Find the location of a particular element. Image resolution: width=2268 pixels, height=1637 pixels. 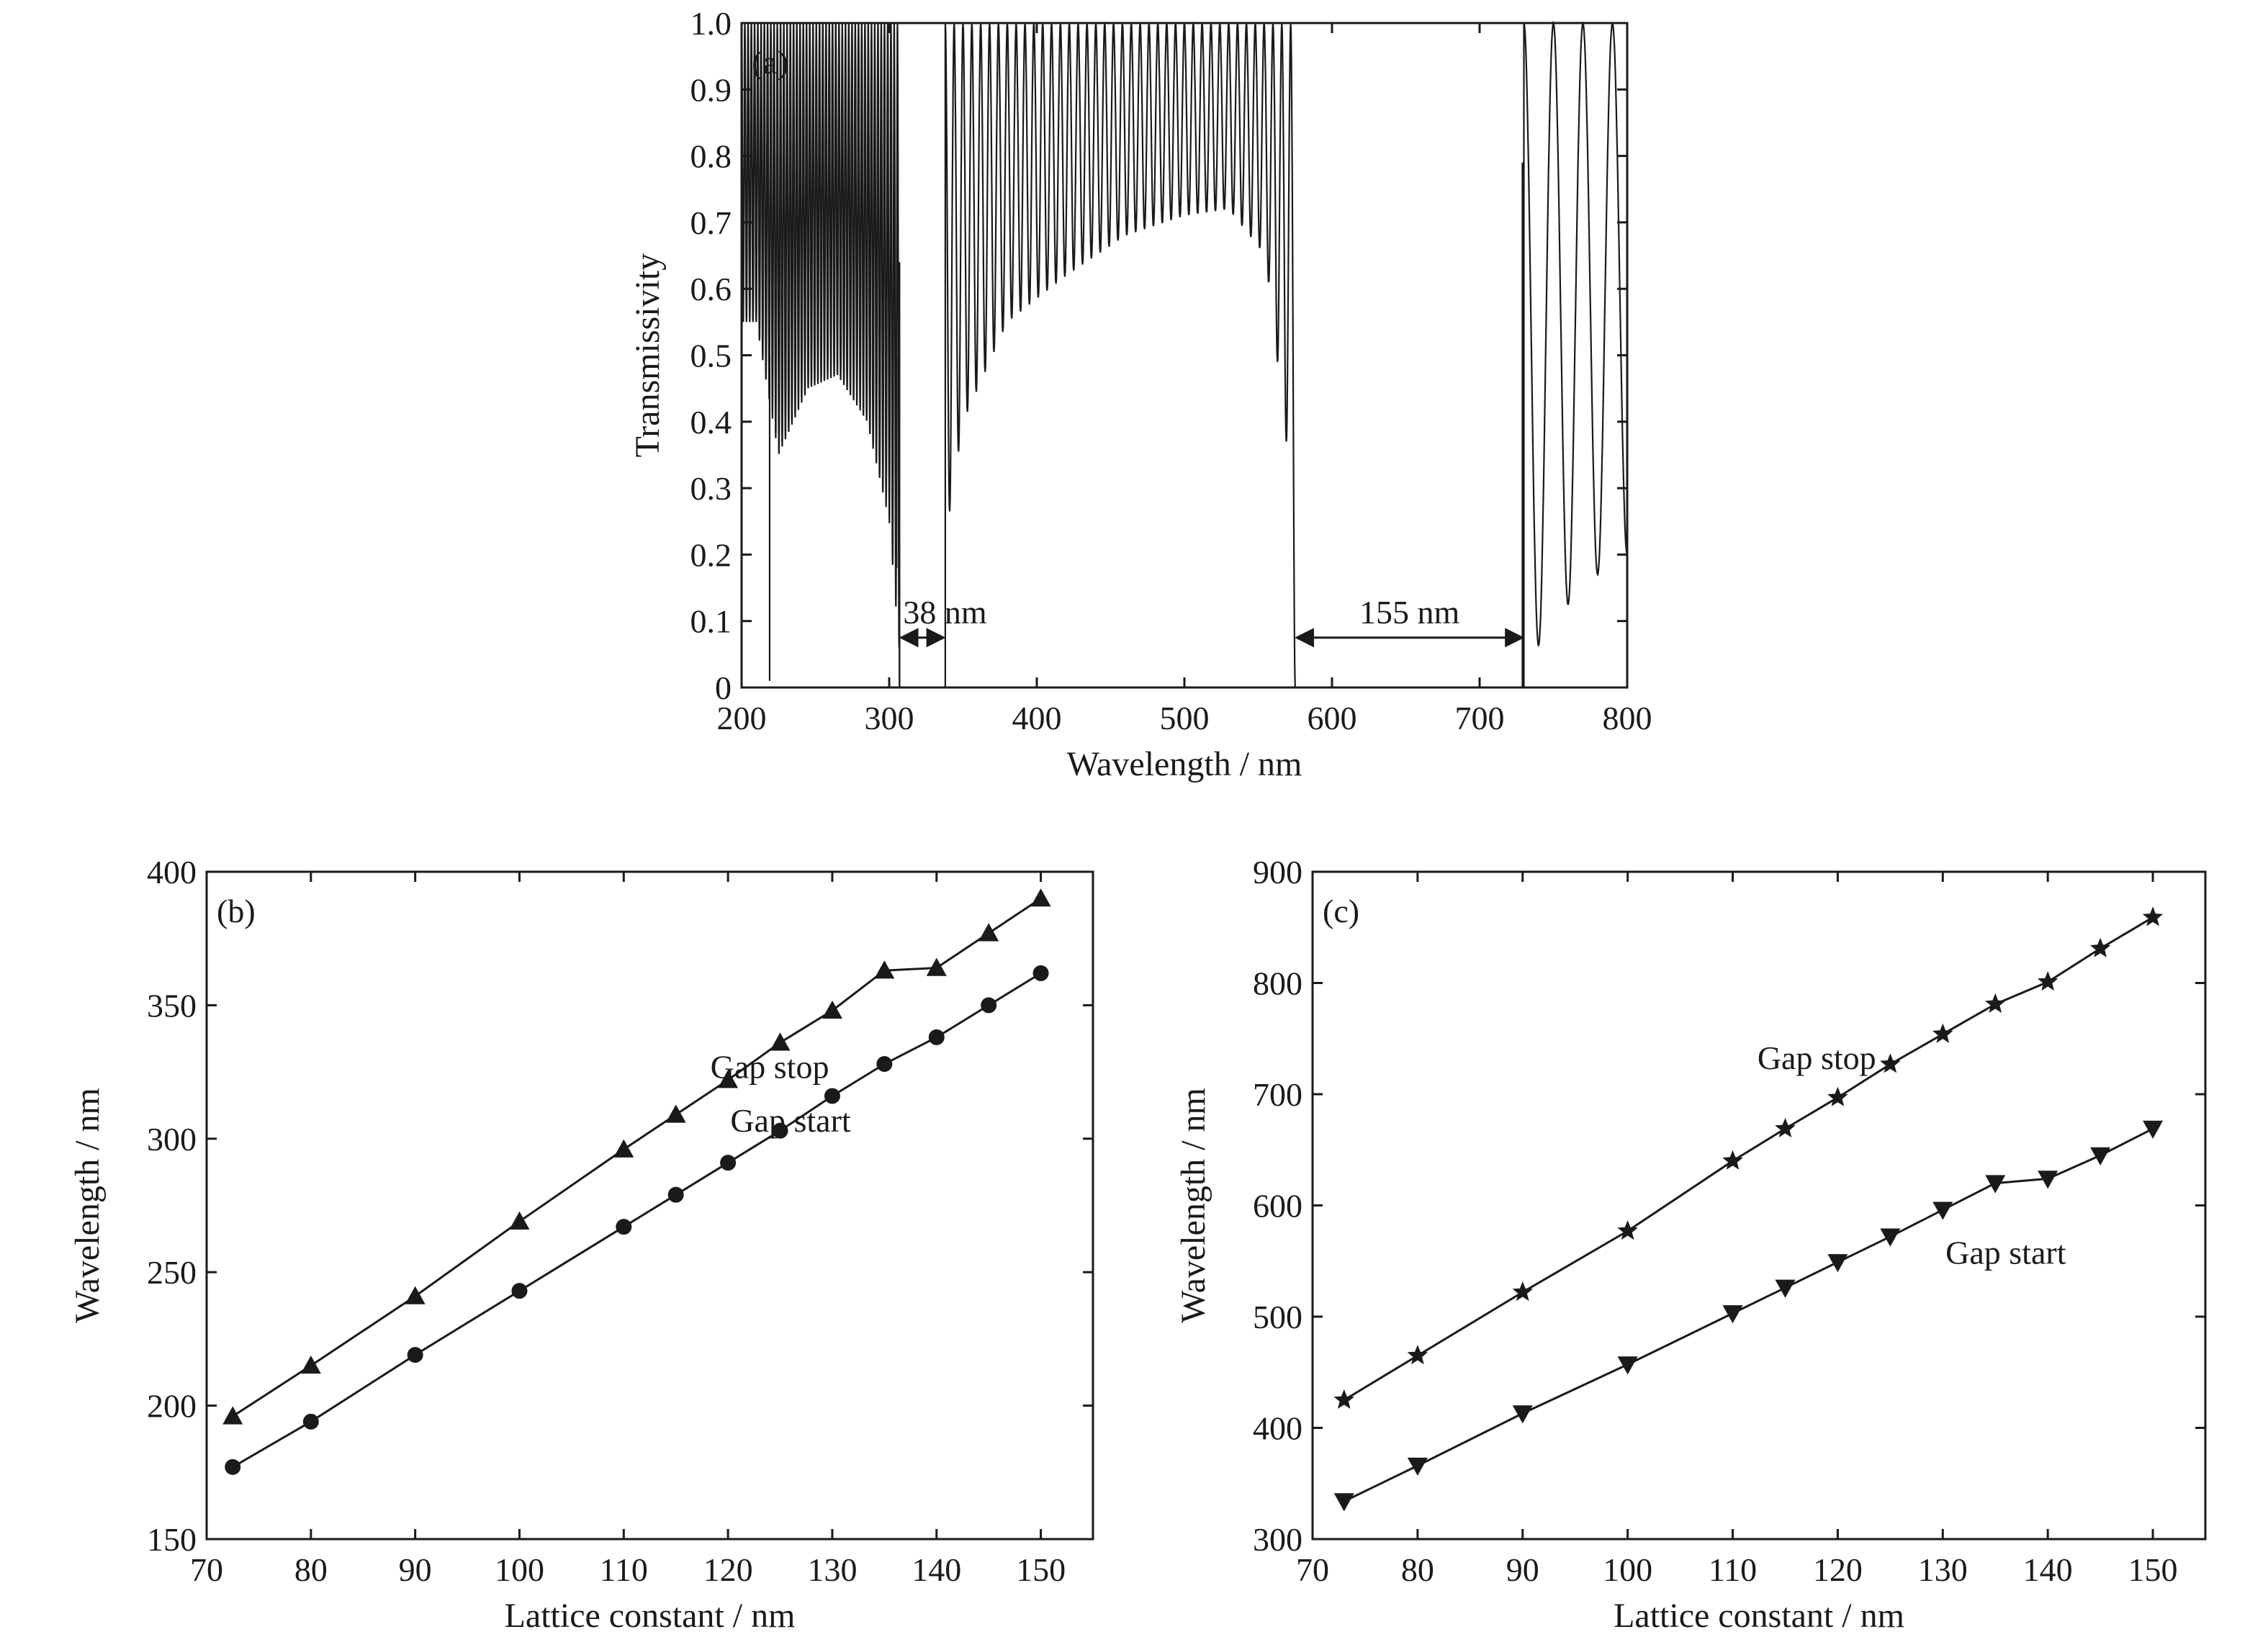

panel-label: (c) is located at coordinates (1341, 911).